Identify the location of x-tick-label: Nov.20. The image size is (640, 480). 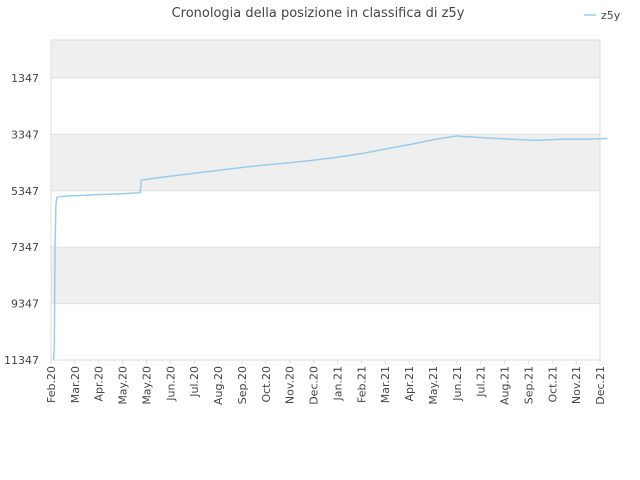
(290, 385).